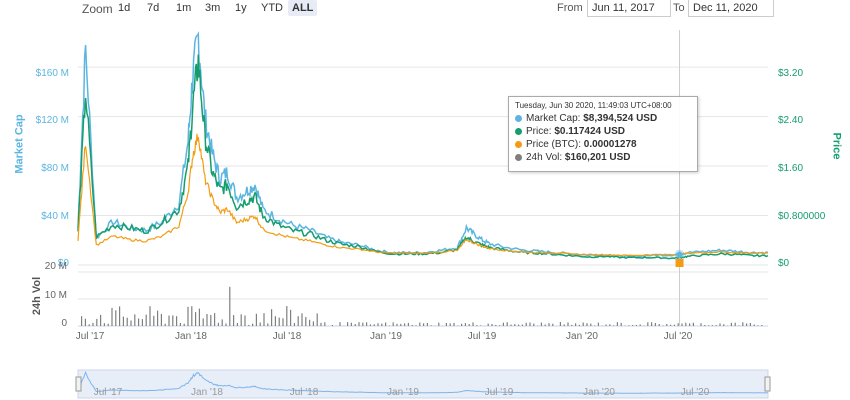 This screenshot has height=400, width=850. I want to click on right-tick-1.6: $1.60, so click(791, 168).